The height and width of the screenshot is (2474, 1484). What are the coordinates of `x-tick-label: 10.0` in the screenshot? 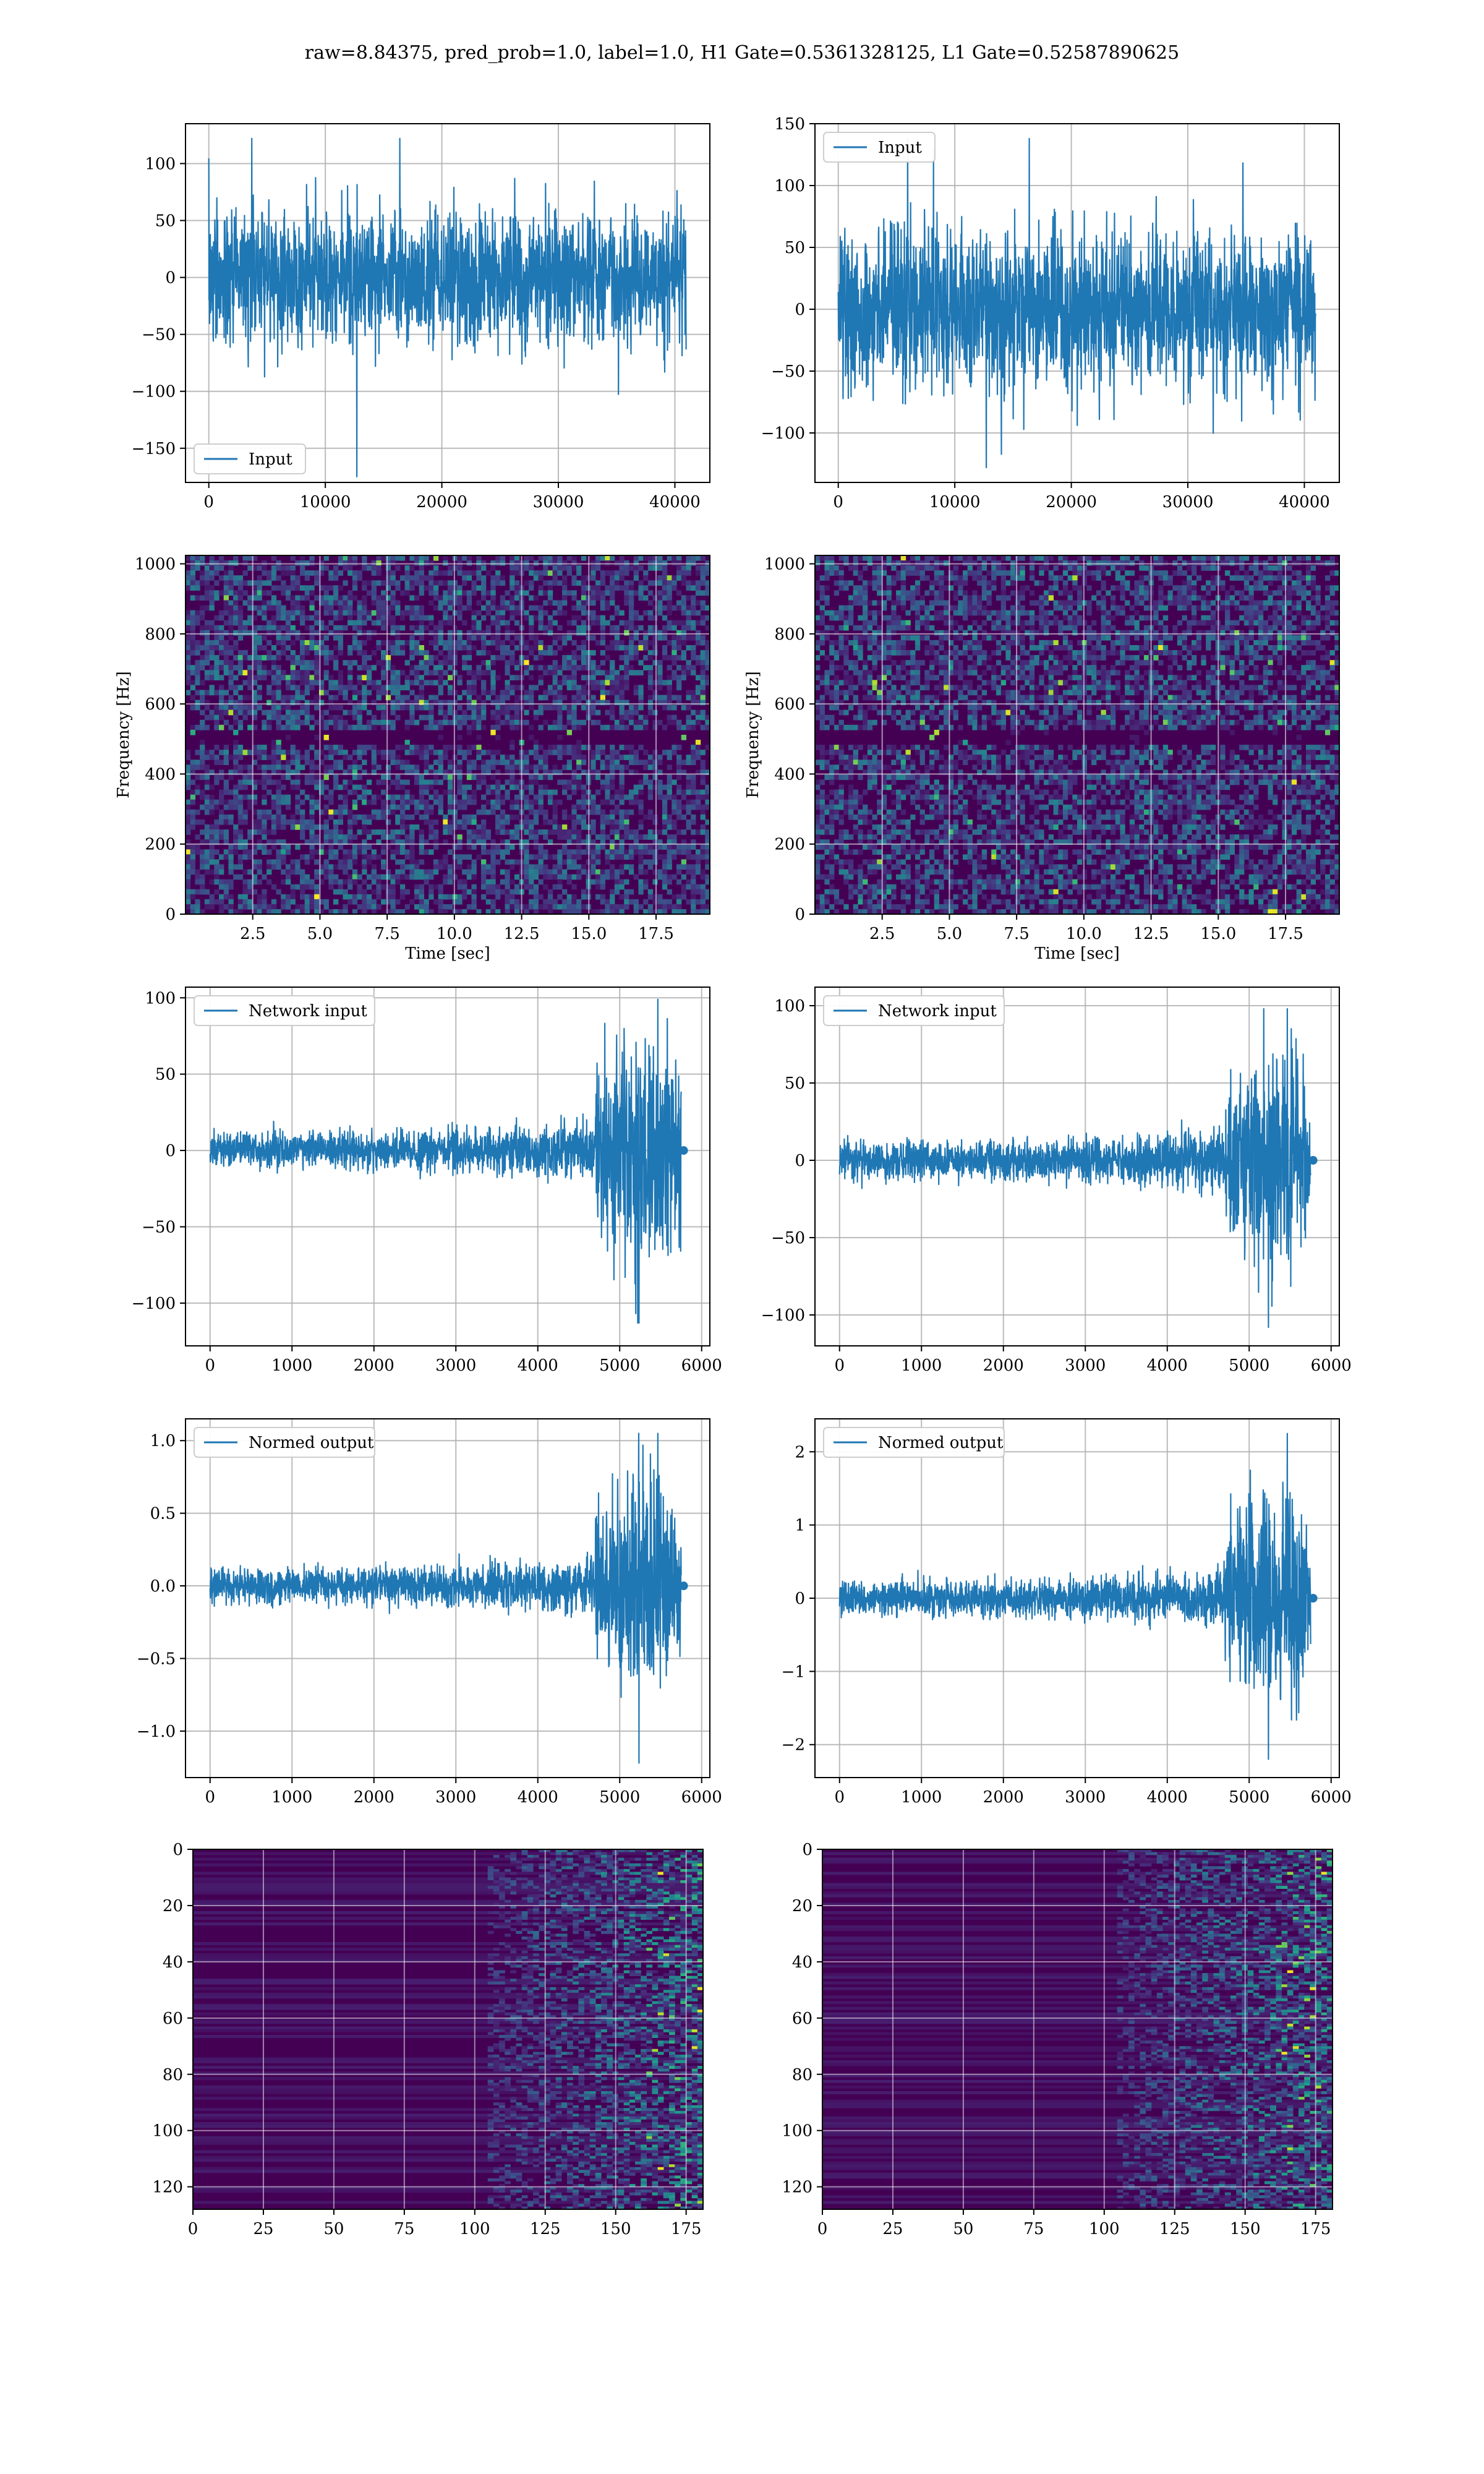 It's located at (454, 934).